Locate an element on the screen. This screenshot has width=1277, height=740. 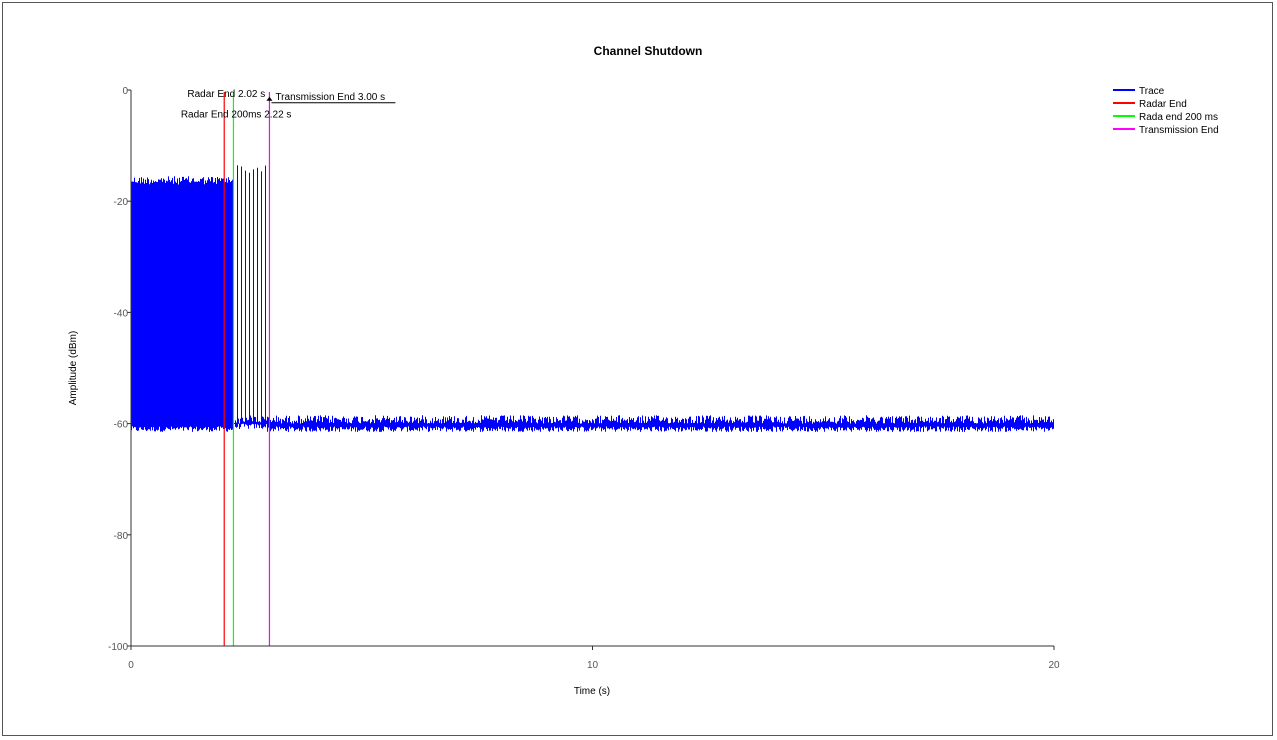
x-tick-label: 0 is located at coordinates (131, 665).